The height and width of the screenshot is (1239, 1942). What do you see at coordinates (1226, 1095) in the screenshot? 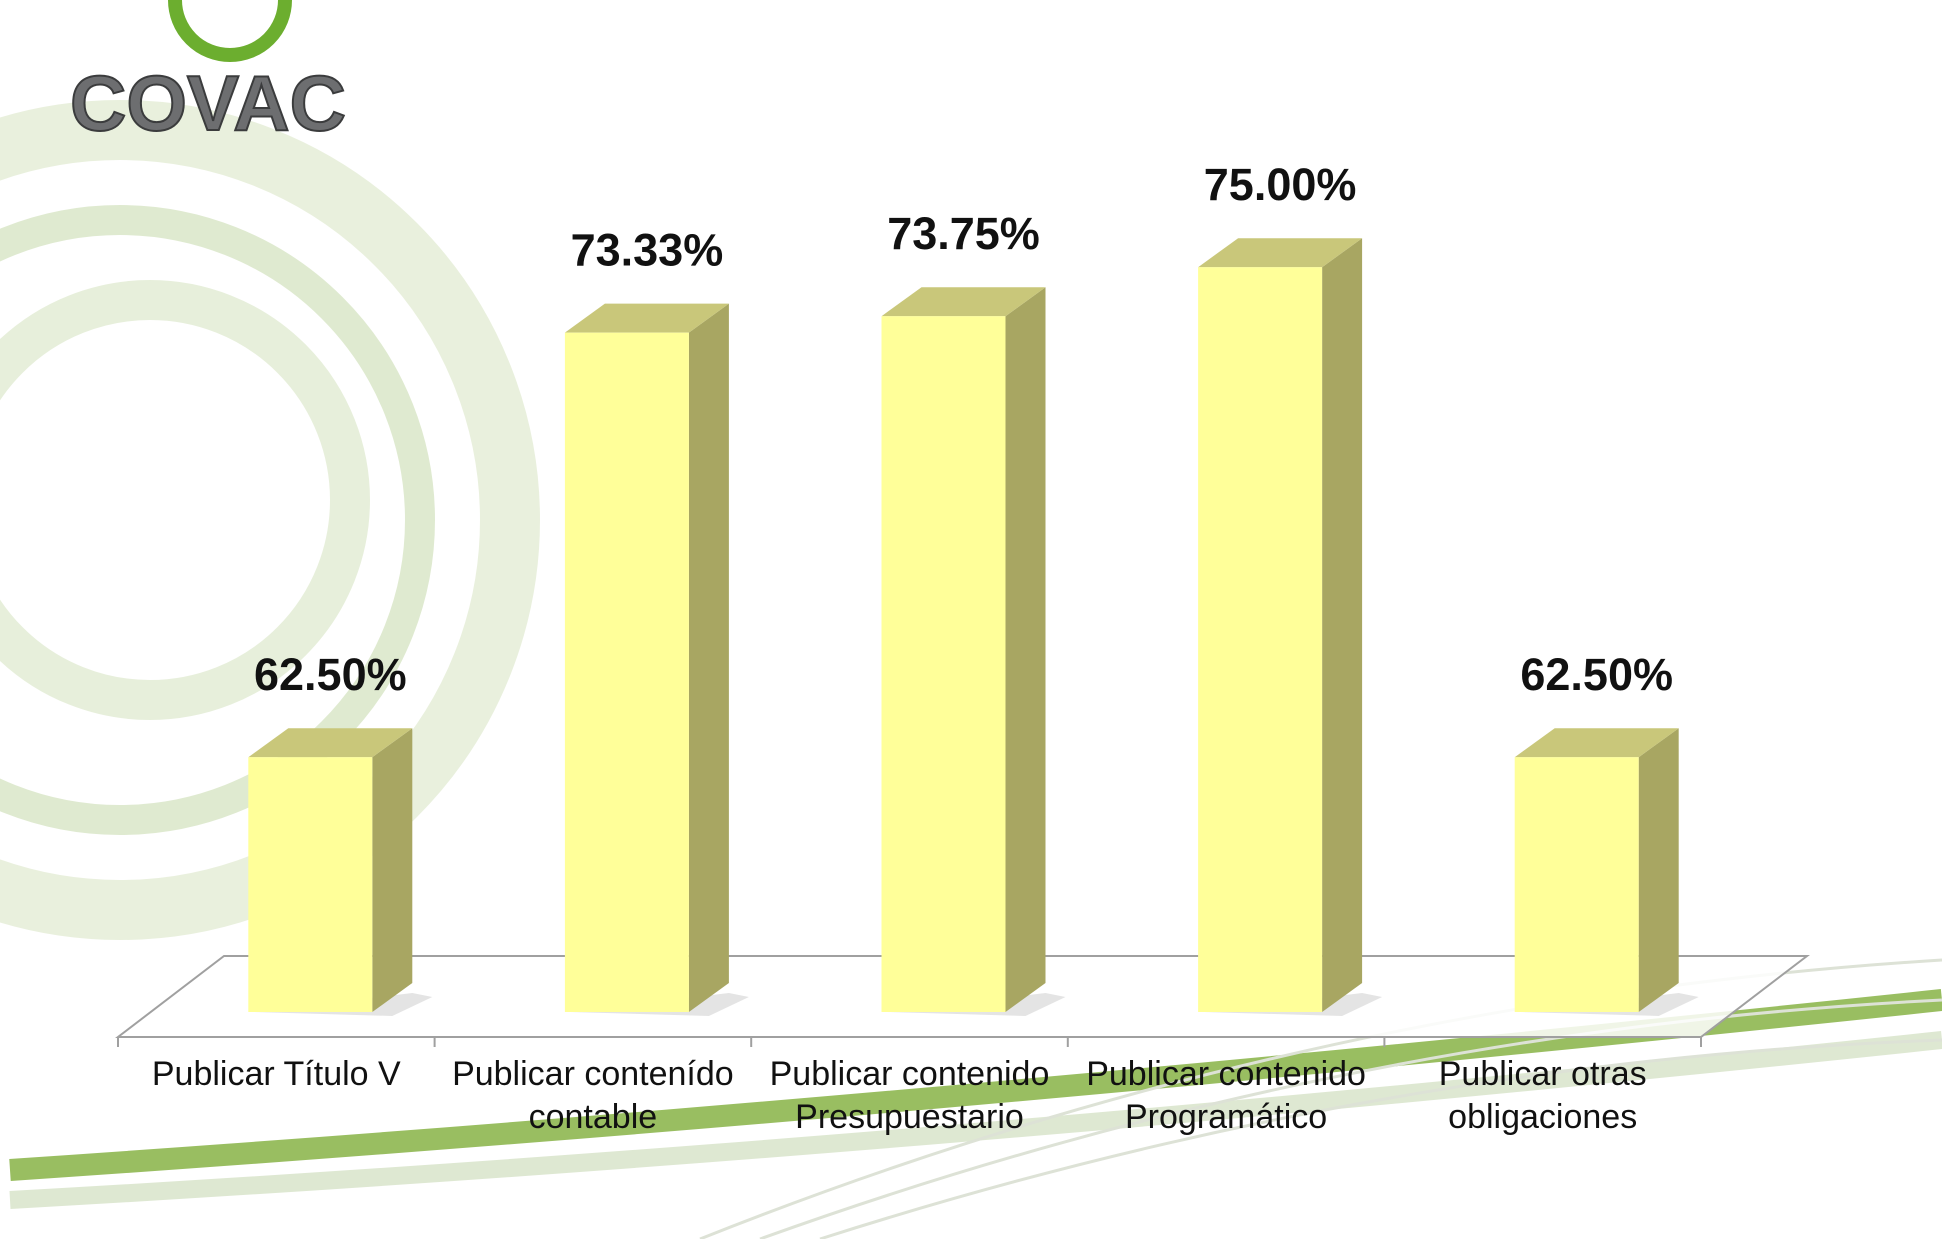
I see `x-tick-label: Publicar contenido Programático` at bounding box center [1226, 1095].